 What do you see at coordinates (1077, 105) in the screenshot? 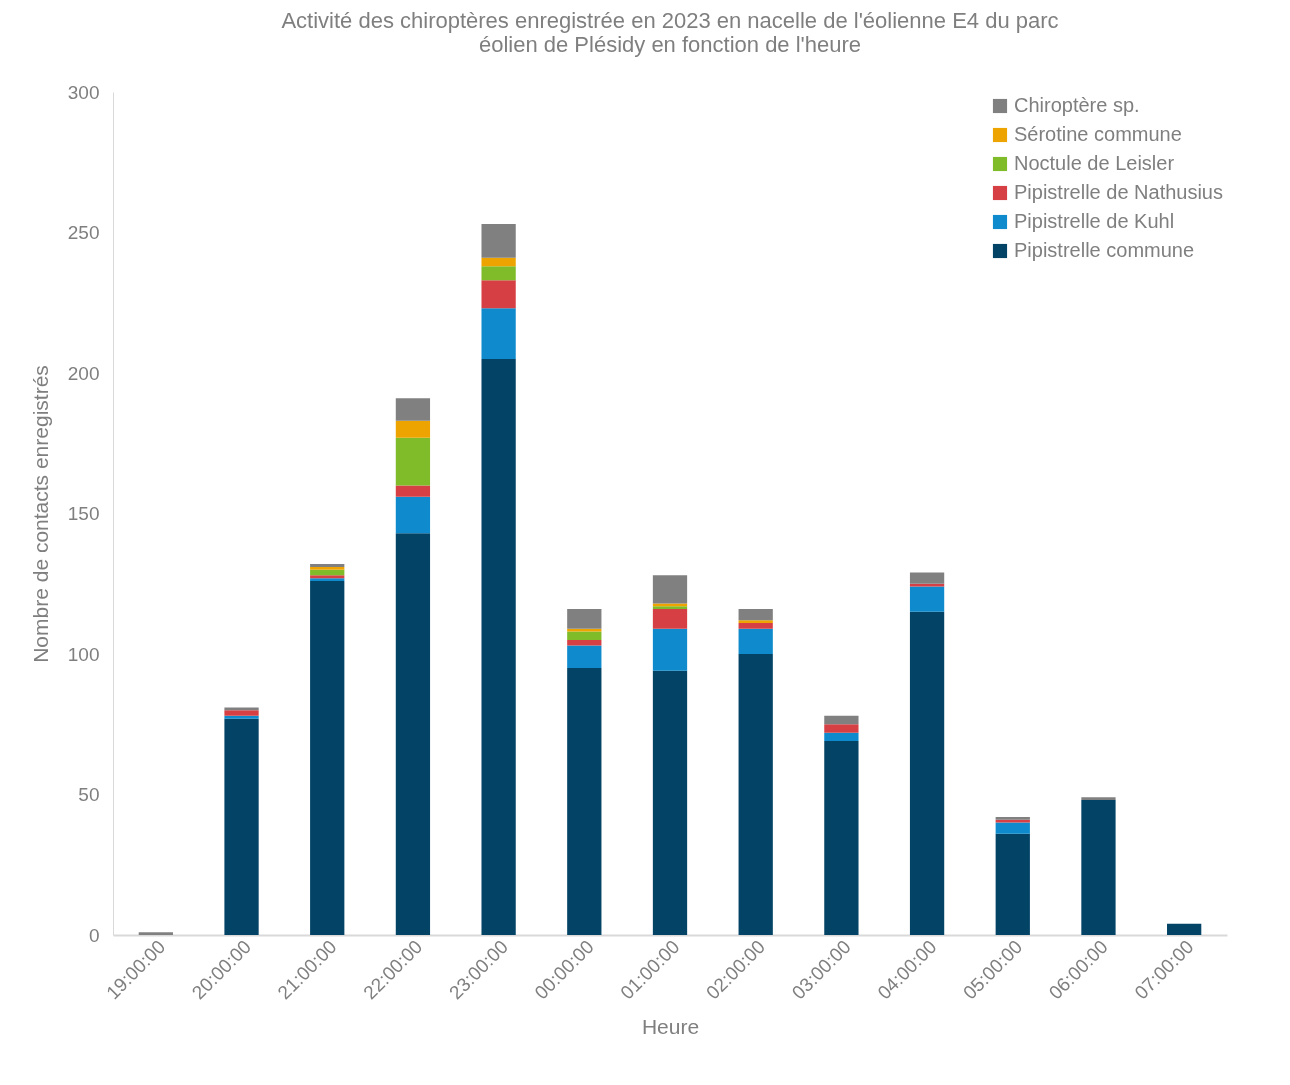
I see `legend-label: Chiroptère sp.` at bounding box center [1077, 105].